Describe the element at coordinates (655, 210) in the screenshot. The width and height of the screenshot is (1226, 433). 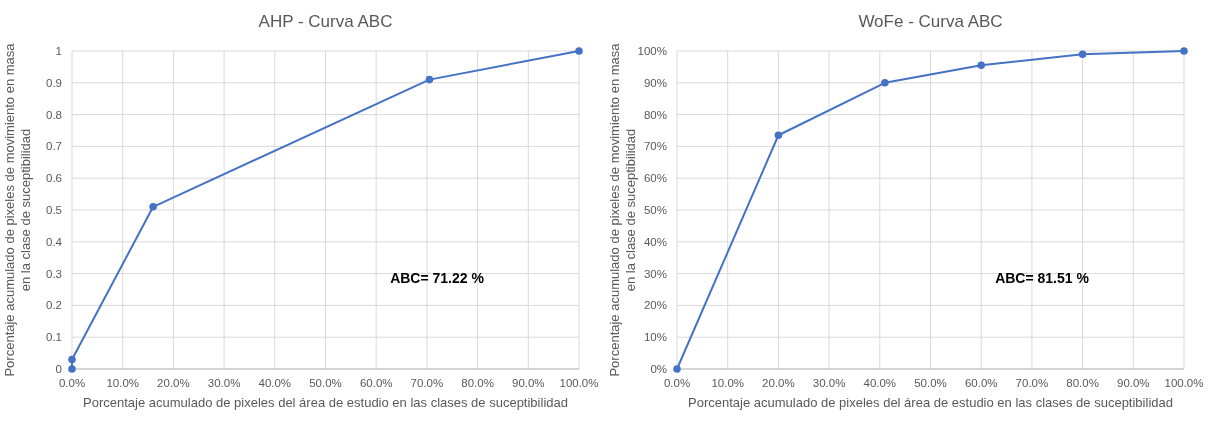
I see `y-tick-label: 50%` at that location.